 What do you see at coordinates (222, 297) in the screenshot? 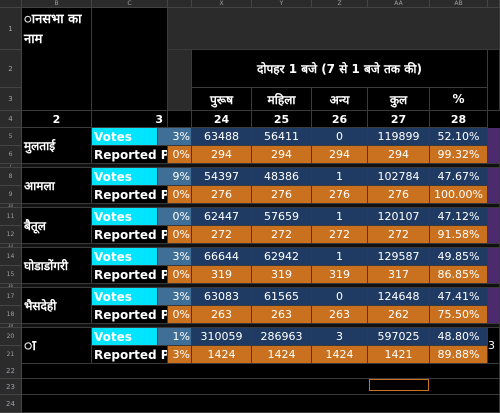
I see `votes-value: 63083` at bounding box center [222, 297].